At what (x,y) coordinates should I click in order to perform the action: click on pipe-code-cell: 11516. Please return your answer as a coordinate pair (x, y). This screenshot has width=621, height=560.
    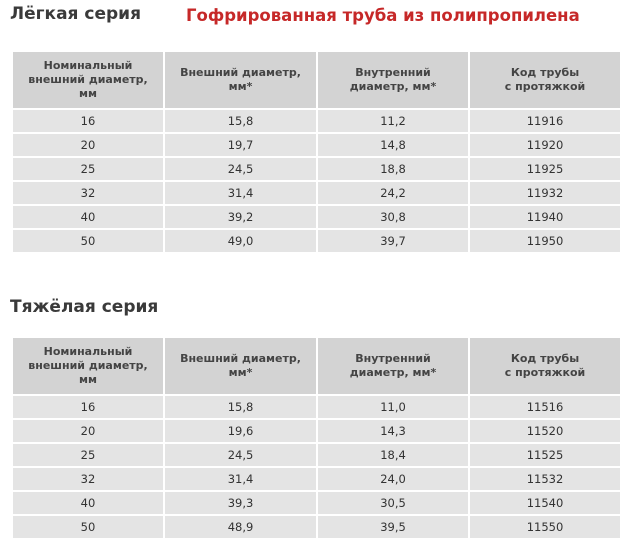
    Looking at the image, I should click on (545, 407).